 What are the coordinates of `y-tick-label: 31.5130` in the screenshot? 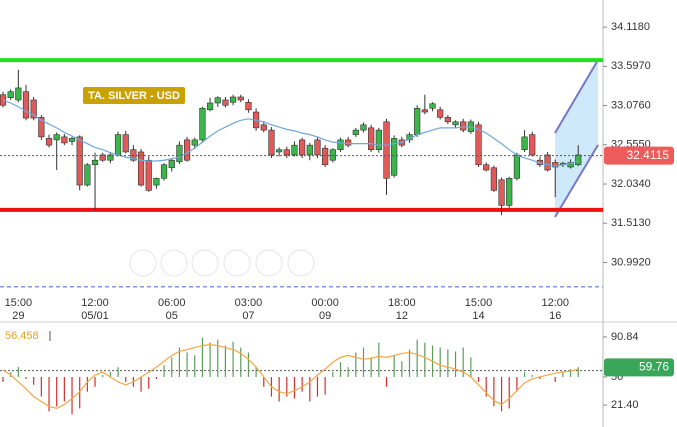 It's located at (631, 223).